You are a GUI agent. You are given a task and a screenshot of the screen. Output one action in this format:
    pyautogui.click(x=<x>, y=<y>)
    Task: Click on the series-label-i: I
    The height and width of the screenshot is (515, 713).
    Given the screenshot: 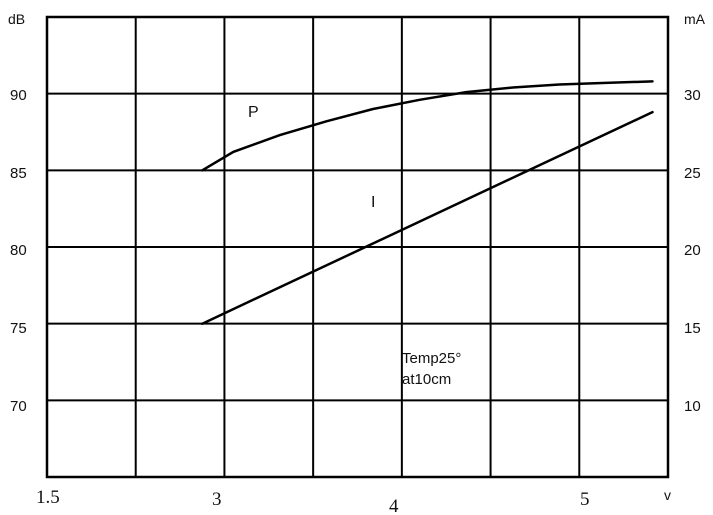 What is the action you would take?
    pyautogui.click(x=373, y=202)
    